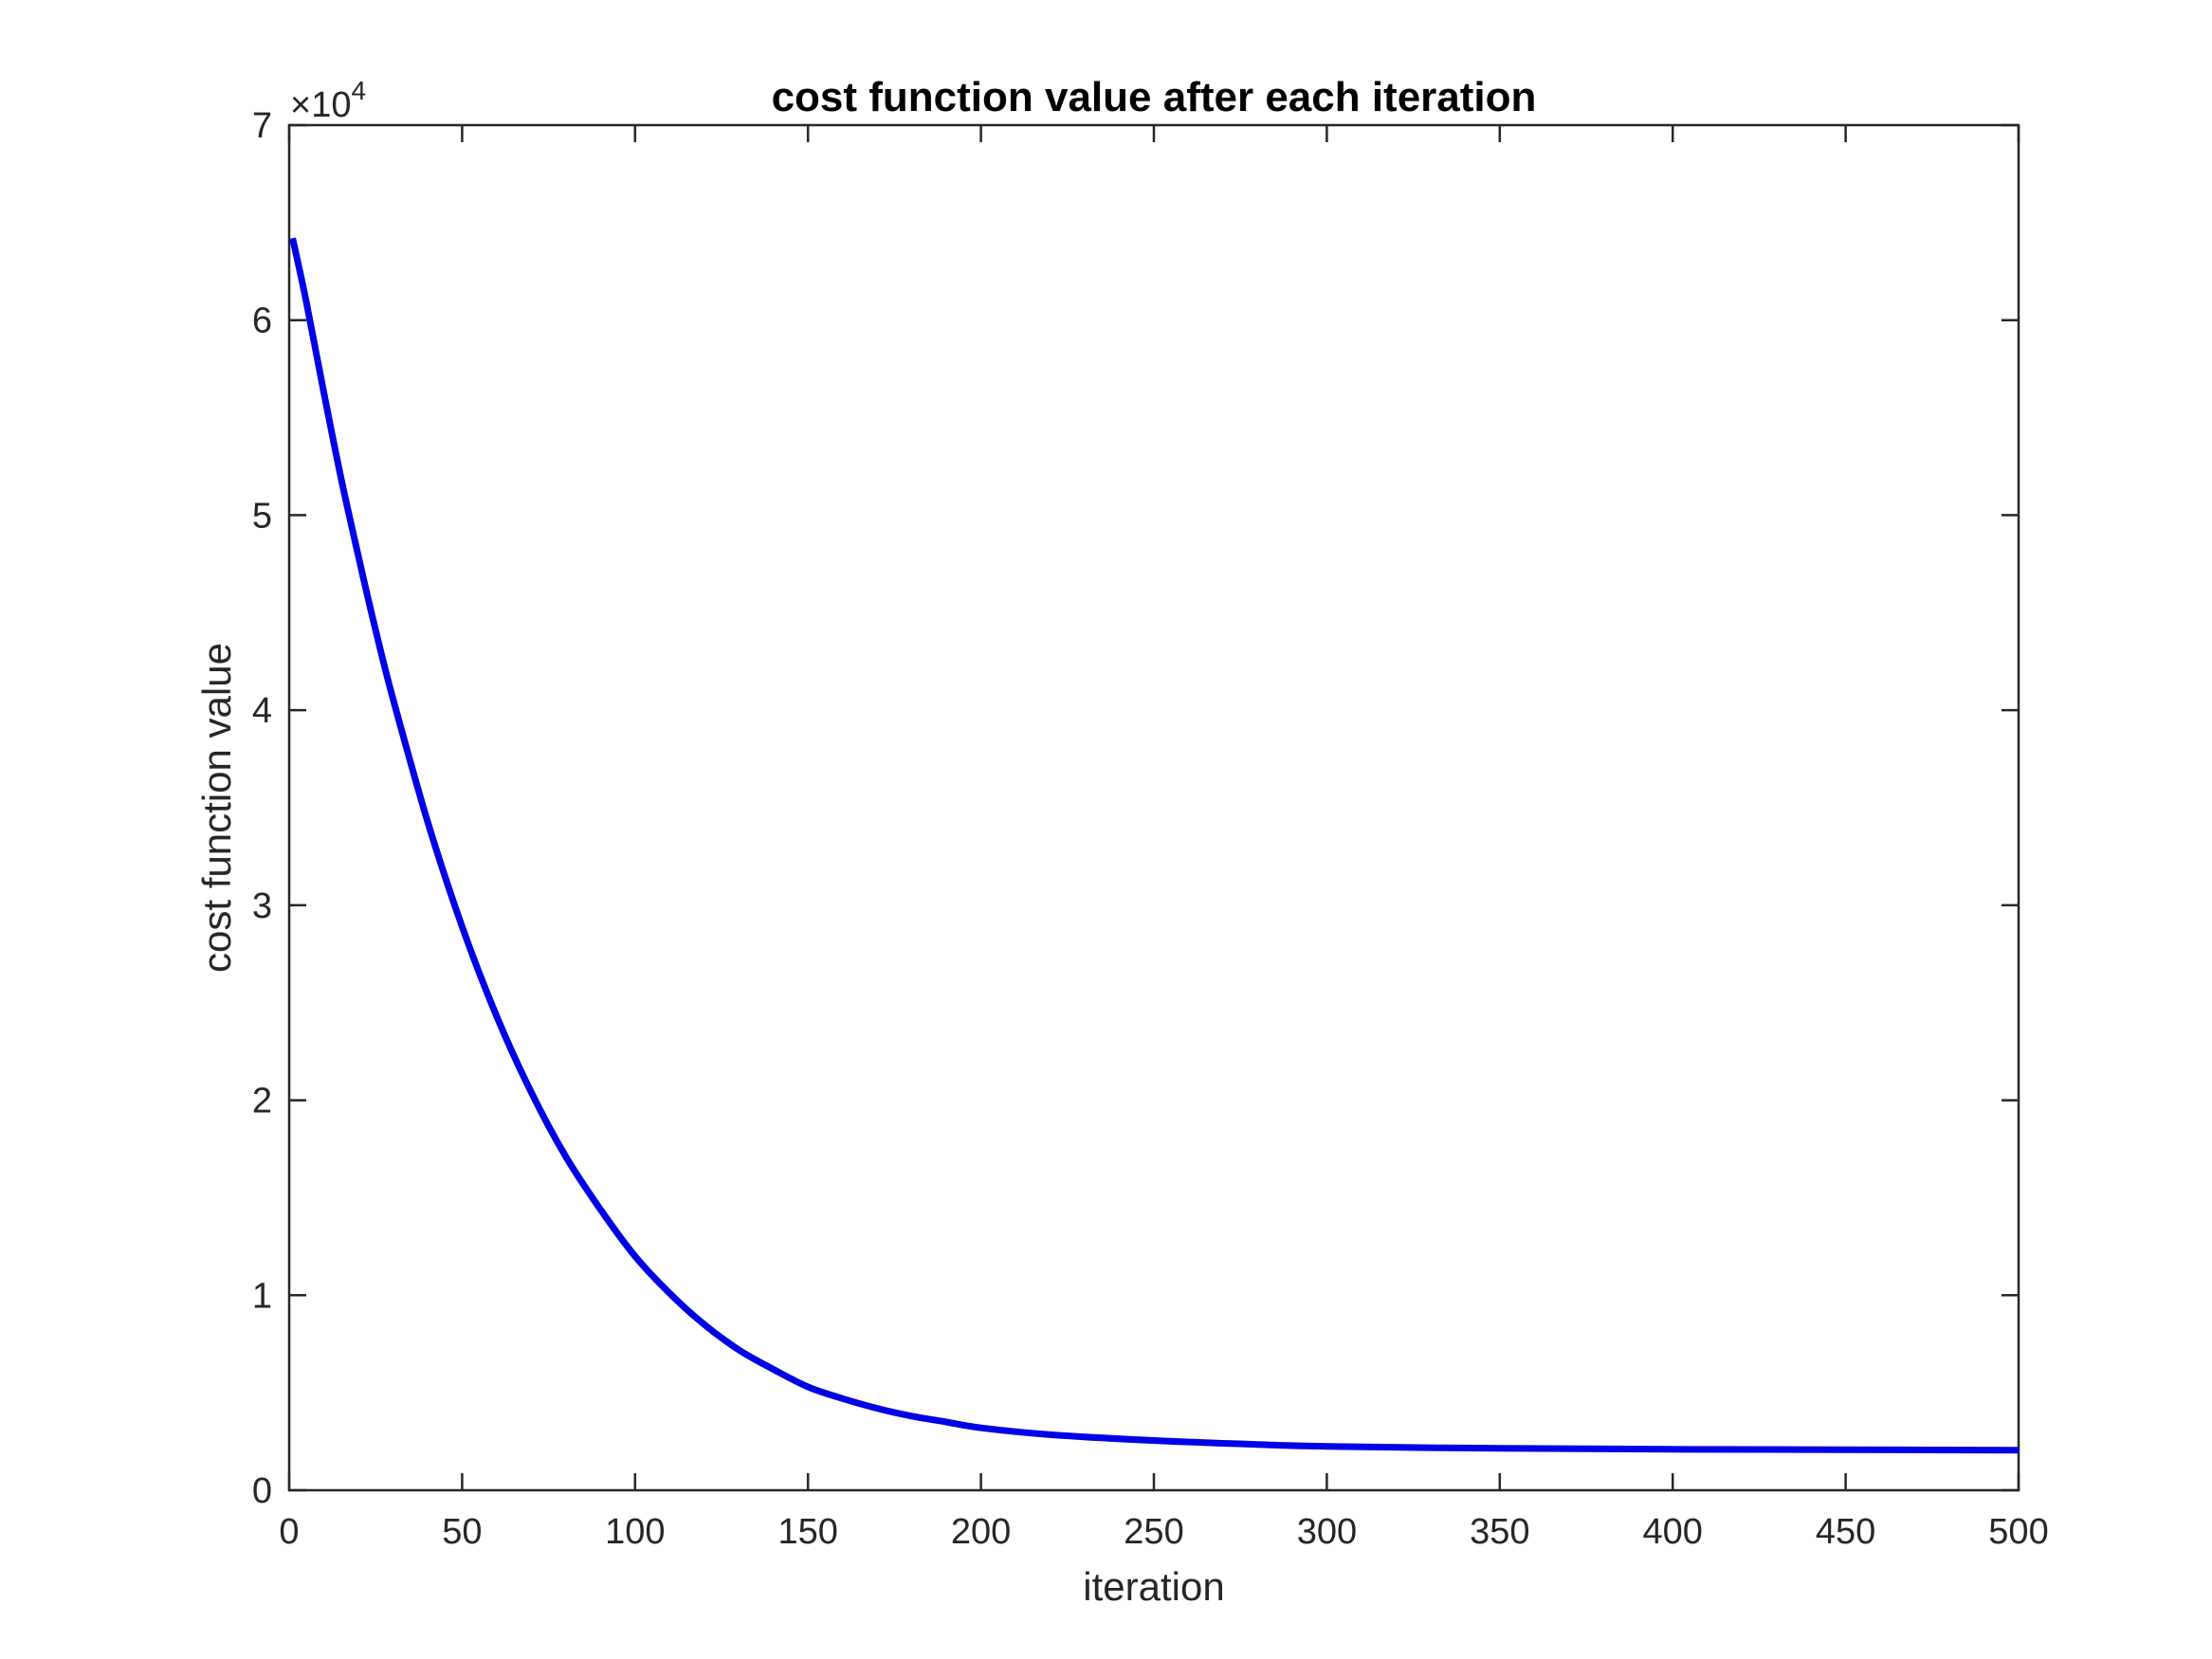 This screenshot has width=2212, height=1659. Describe the element at coordinates (2018, 1532) in the screenshot. I see `x-tick-label: 500` at that location.